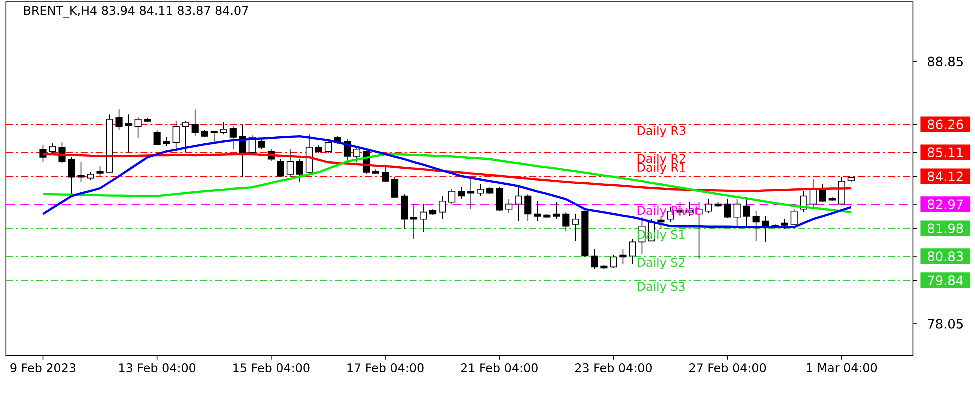  I want to click on y-tick-label: 88.85, so click(945, 61).